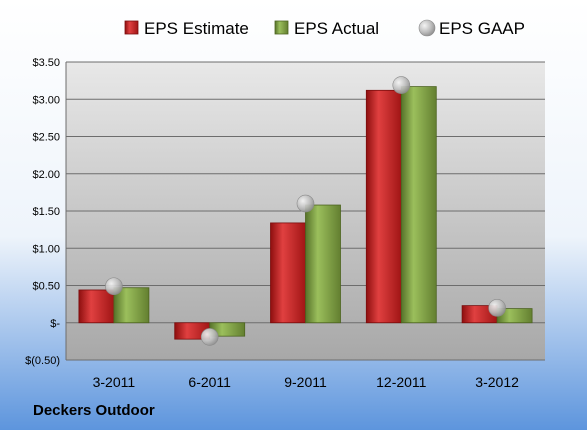 This screenshot has height=430, width=587. Describe the element at coordinates (209, 382) in the screenshot. I see `x-category-label: 6-2011` at that location.